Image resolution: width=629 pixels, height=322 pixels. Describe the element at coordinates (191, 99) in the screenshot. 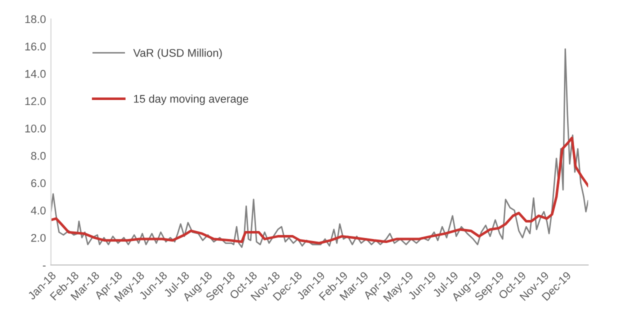

I see `legend-label: 15 day moving average` at that location.